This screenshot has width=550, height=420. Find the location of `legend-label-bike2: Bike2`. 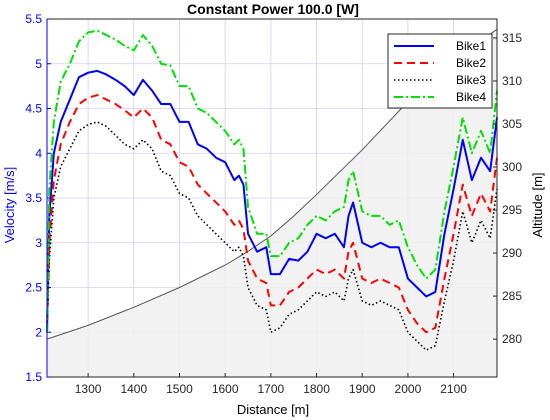

legend-label-bike2: Bike2 is located at coordinates (471, 63).